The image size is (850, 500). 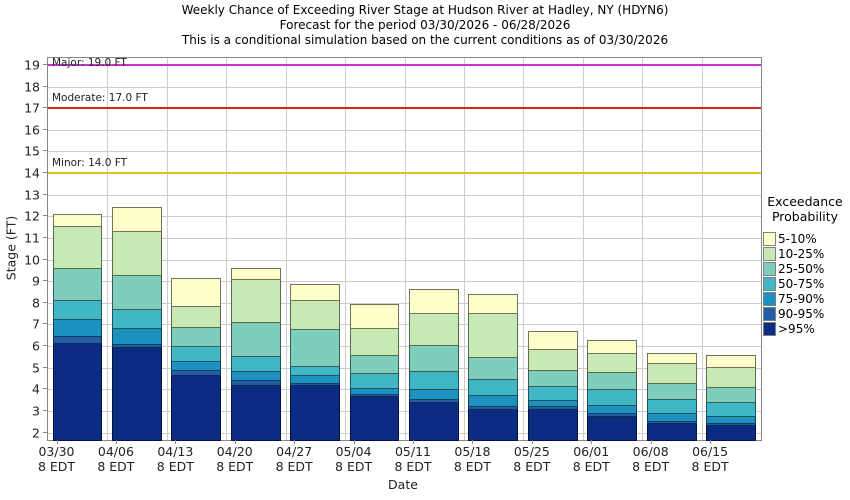 I want to click on legend-item: 25-50%, so click(x=806, y=268).